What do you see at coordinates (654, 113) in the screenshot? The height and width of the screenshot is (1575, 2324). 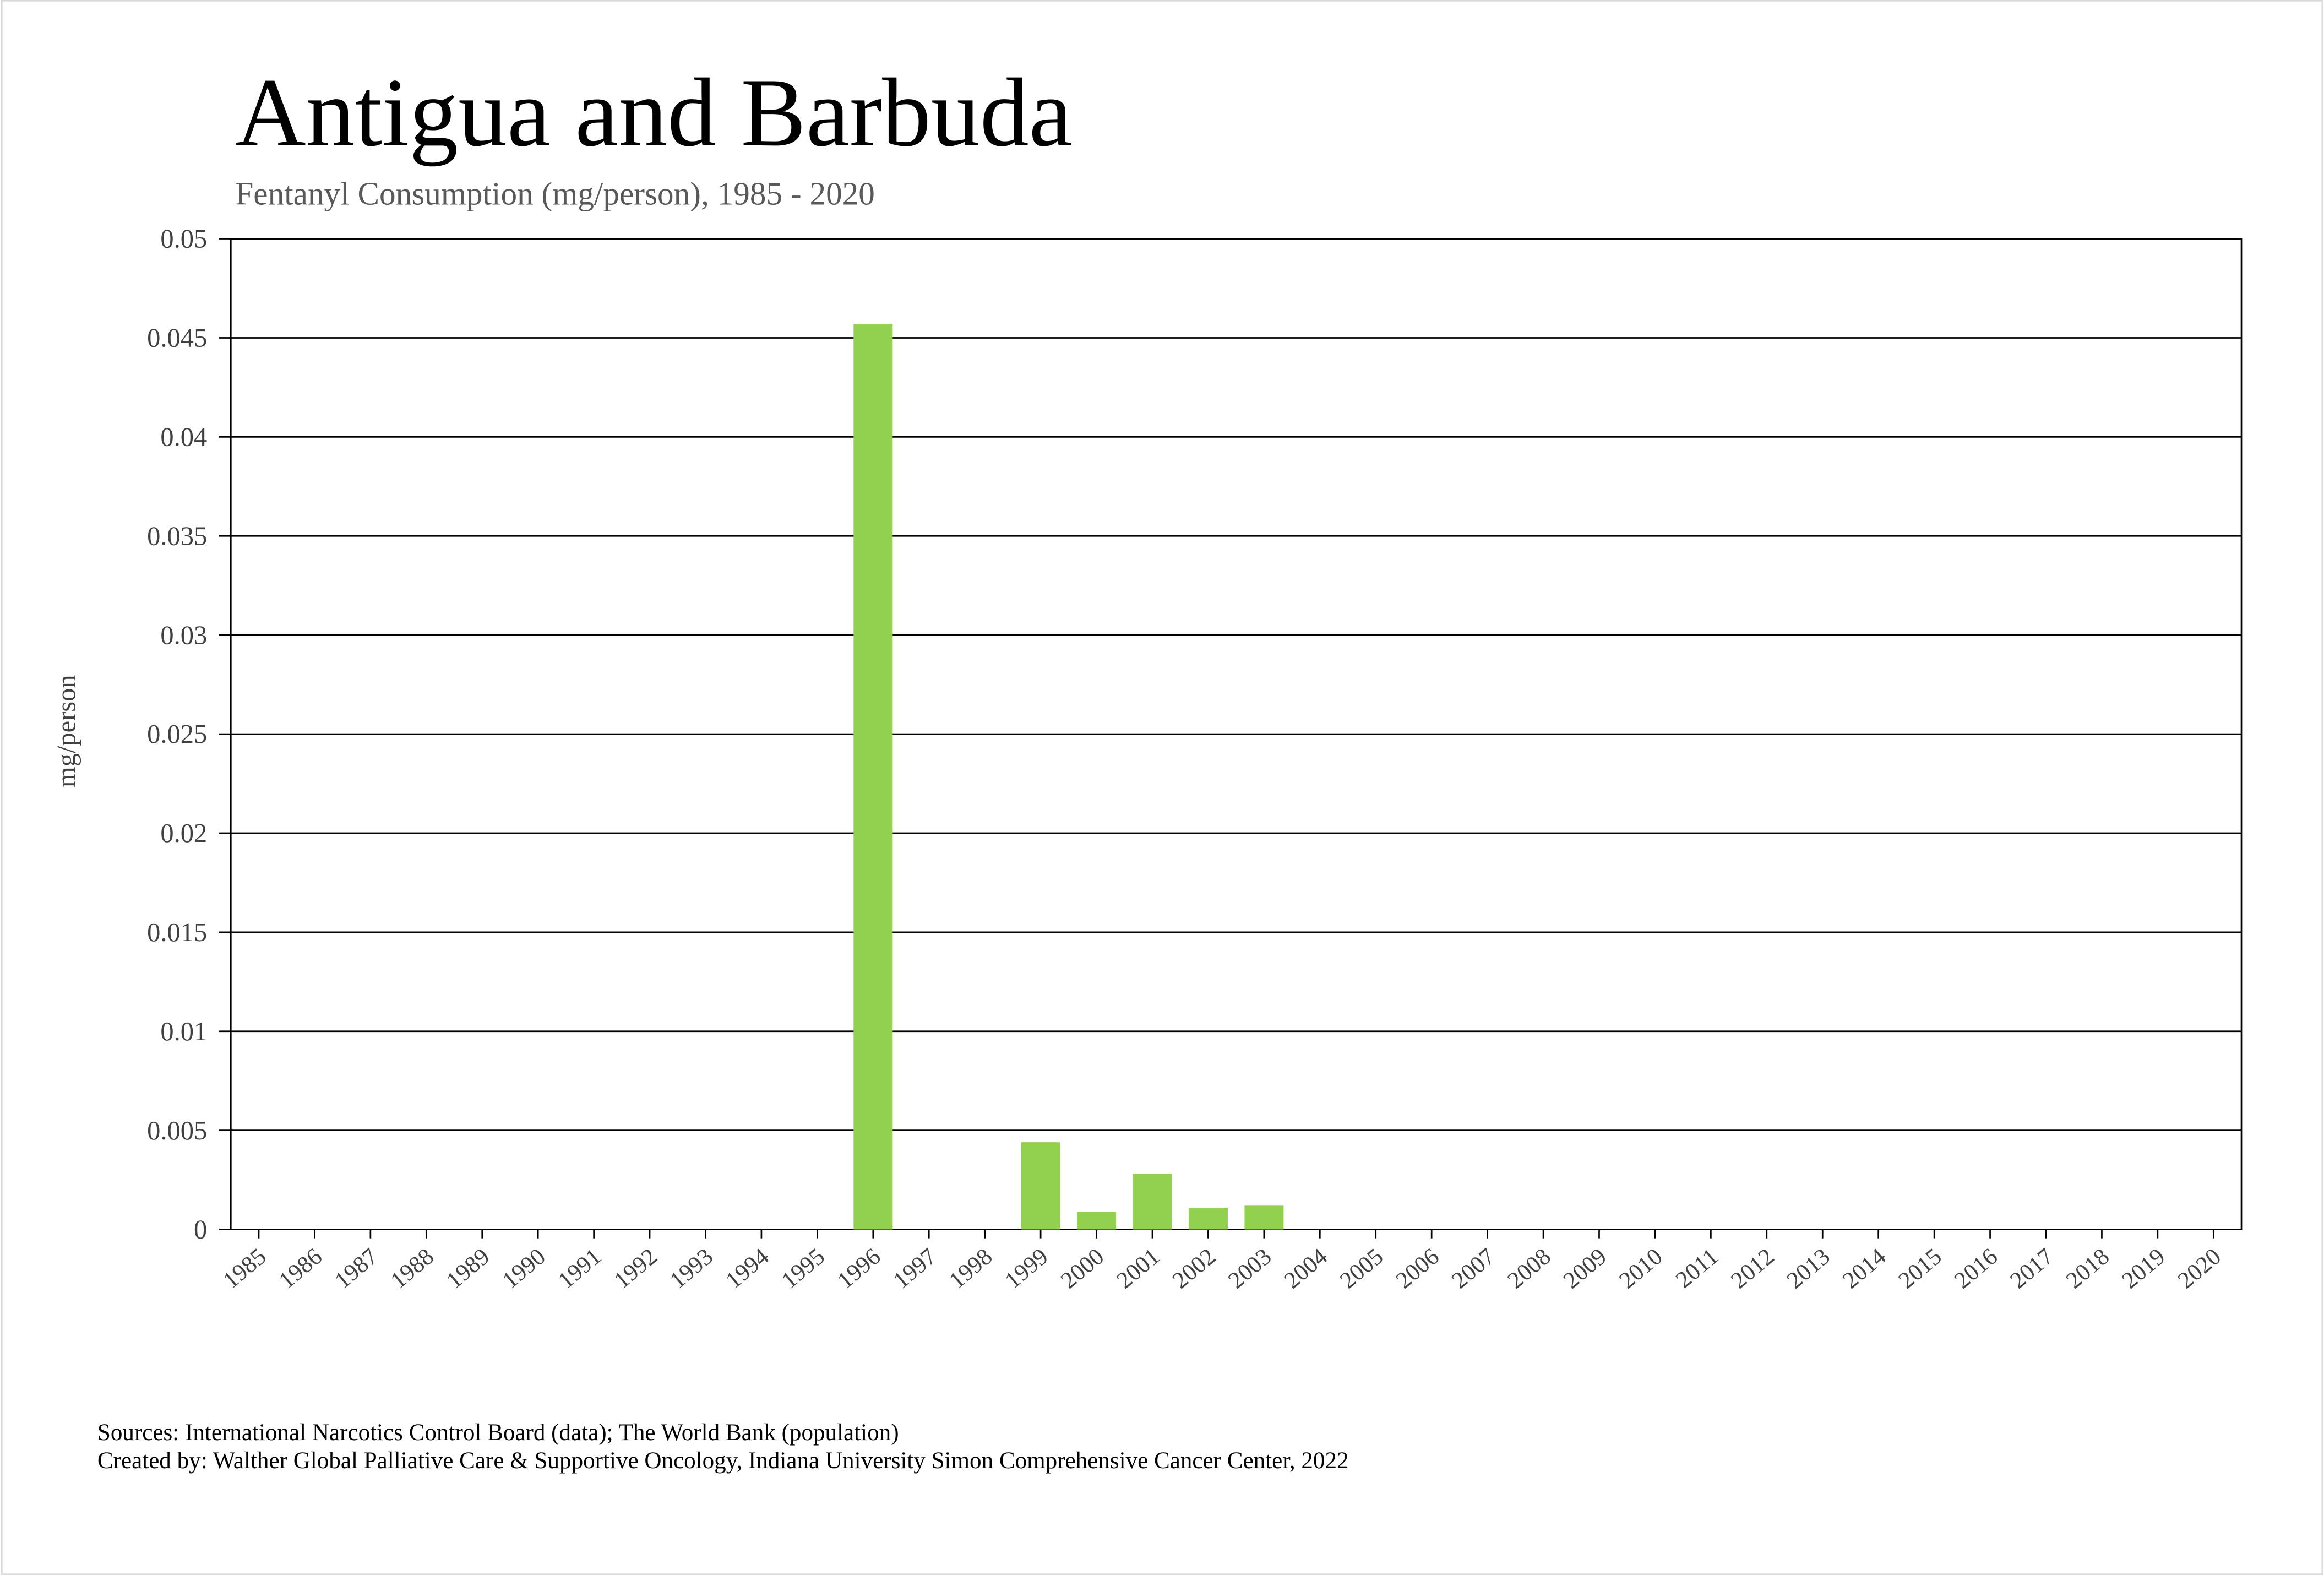 I see `chart-title: Antigua and Barbuda` at bounding box center [654, 113].